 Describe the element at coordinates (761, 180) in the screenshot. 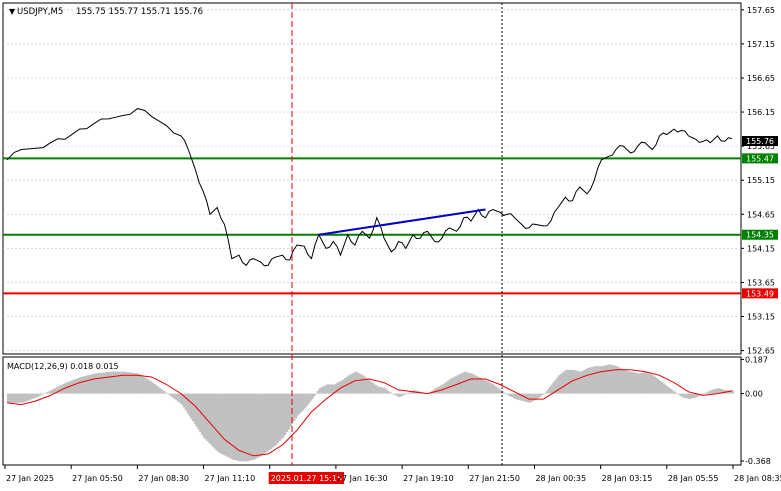

I see `price-tick-label: 155.15` at that location.